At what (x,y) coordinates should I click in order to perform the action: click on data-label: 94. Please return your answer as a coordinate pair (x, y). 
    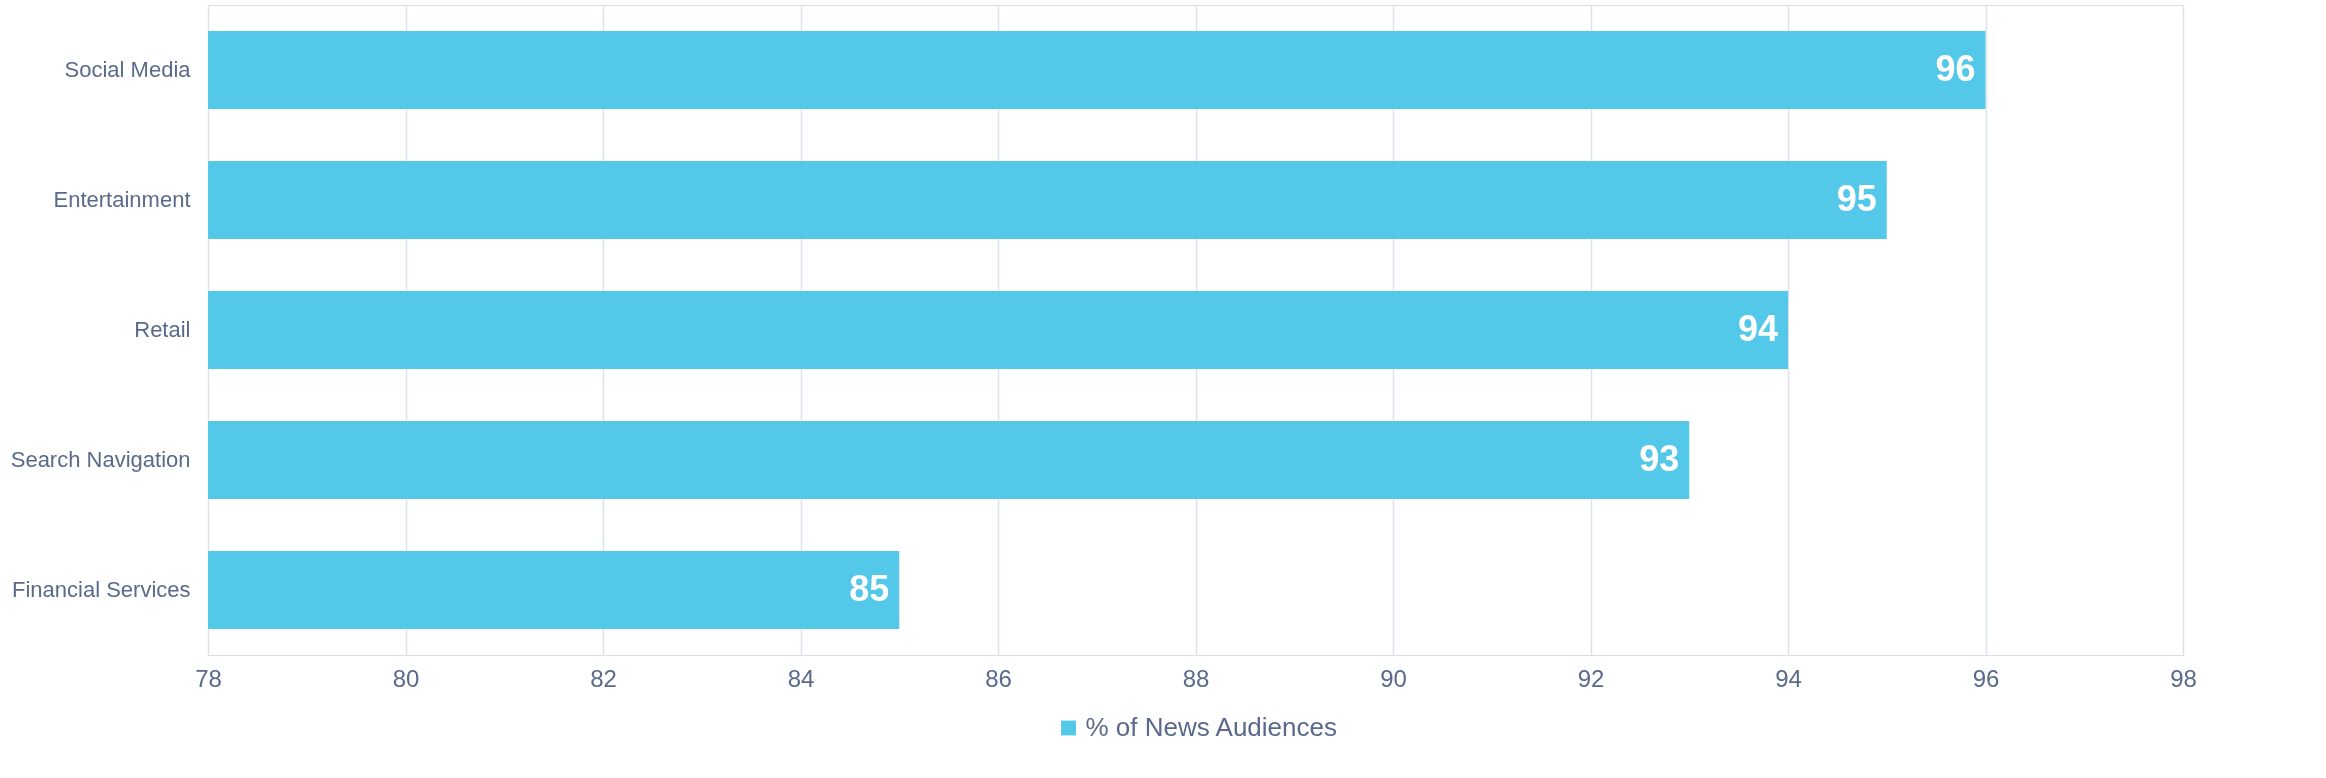
    Looking at the image, I should click on (1757, 328).